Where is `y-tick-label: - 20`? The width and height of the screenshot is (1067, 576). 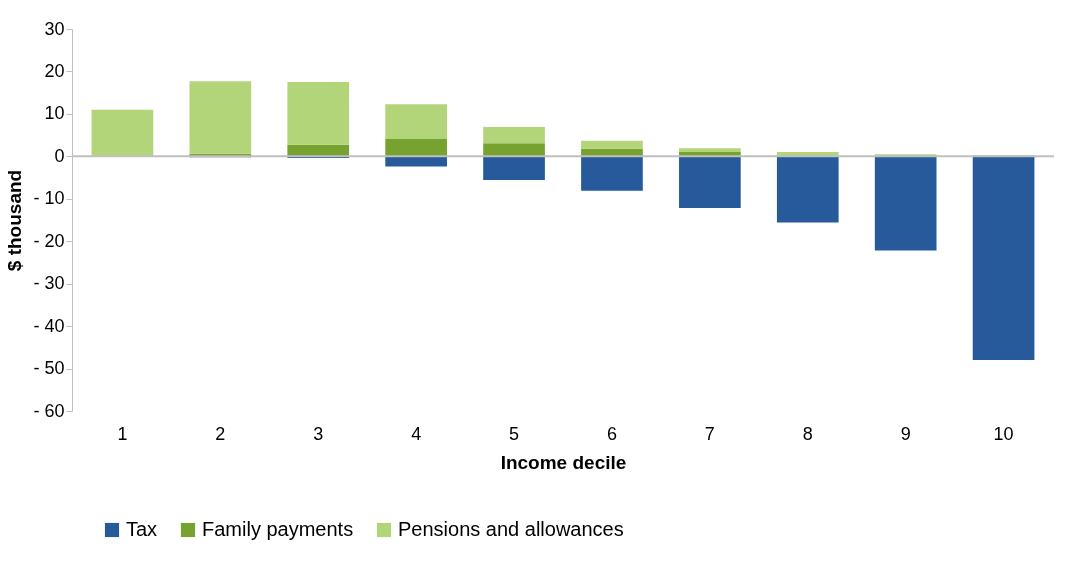 y-tick-label: - 20 is located at coordinates (49, 240).